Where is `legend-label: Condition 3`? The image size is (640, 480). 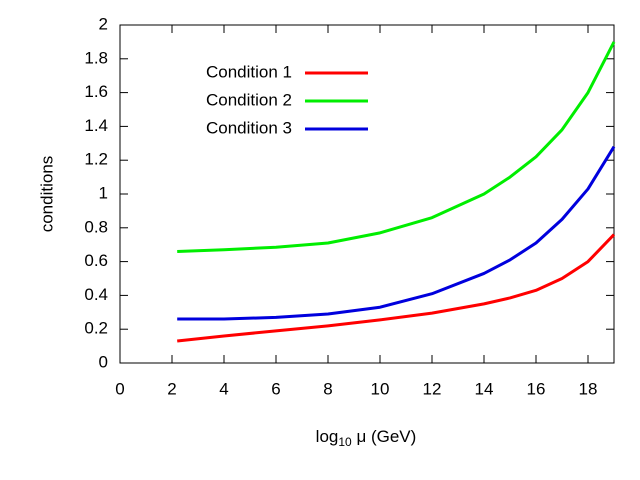
legend-label: Condition 3 is located at coordinates (249, 127).